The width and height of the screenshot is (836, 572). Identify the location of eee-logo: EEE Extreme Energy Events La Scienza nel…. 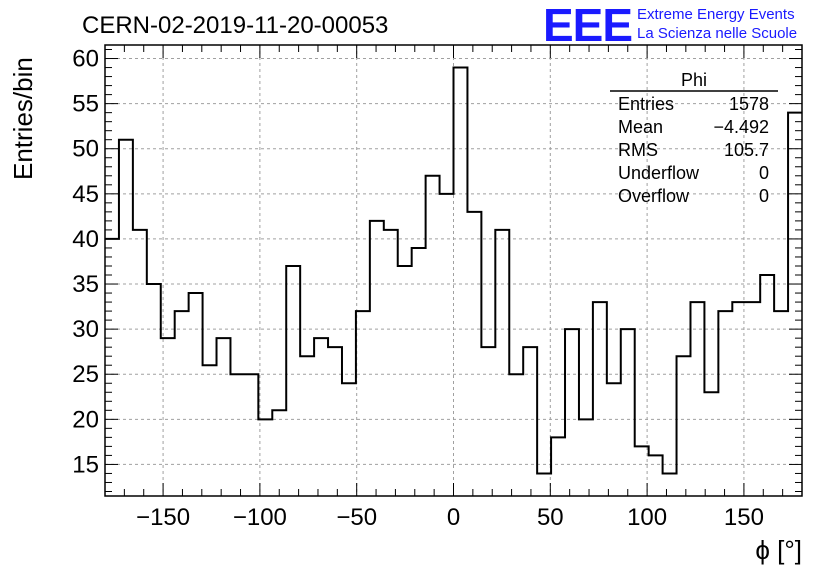
(688, 25).